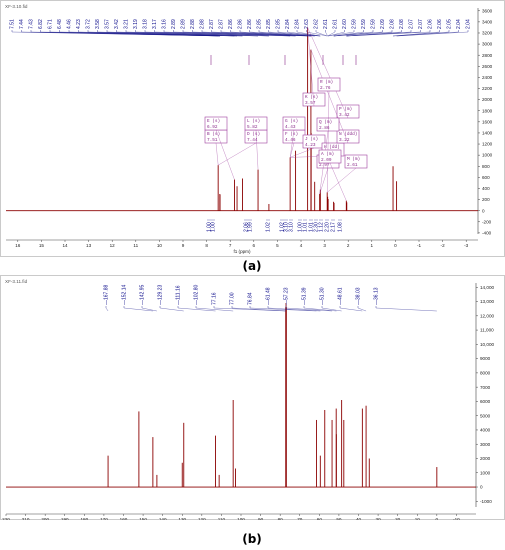 This screenshot has width=505, height=550. What do you see at coordinates (485, 372) in the screenshot?
I see `y-tick-label: 8000` at bounding box center [485, 372].